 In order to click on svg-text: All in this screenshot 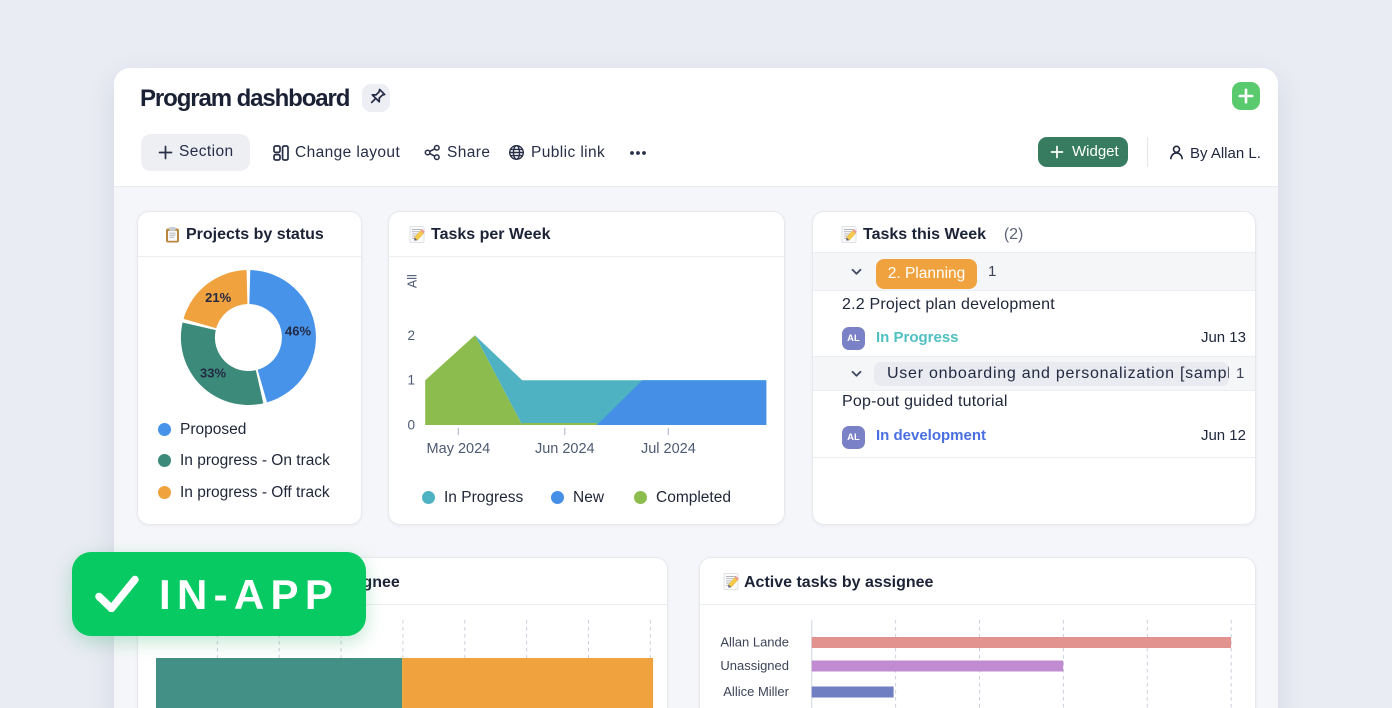, I will do `click(412, 281)`.